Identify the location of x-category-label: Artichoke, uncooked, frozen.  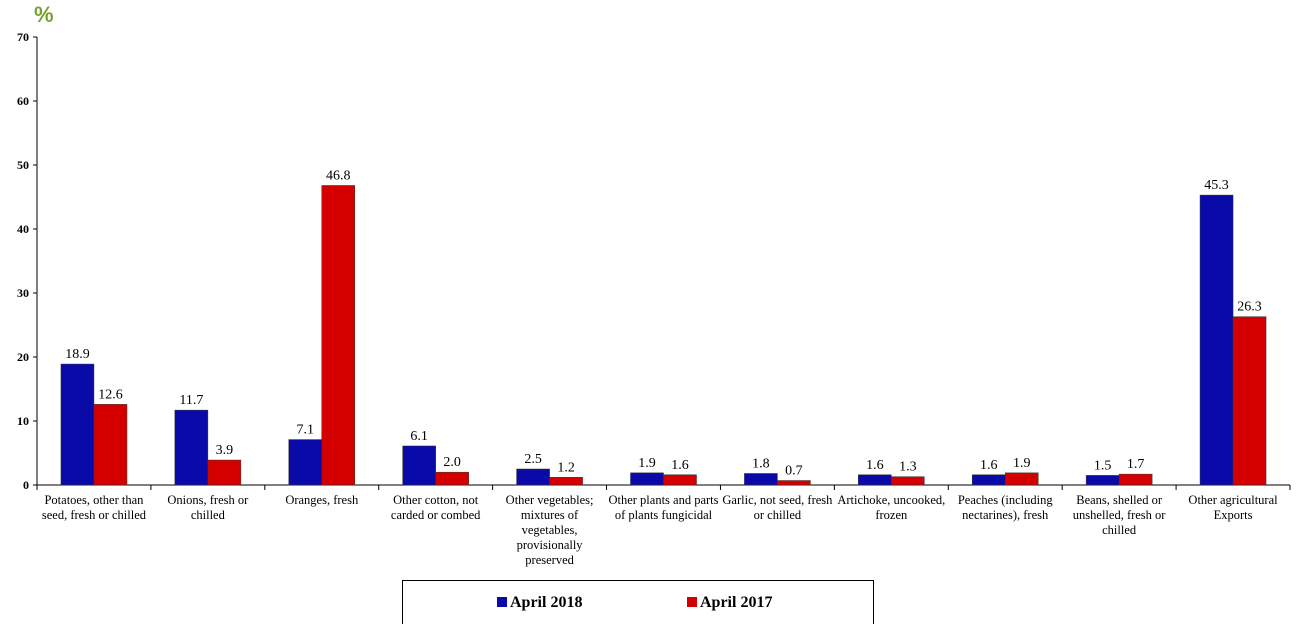
(891, 507).